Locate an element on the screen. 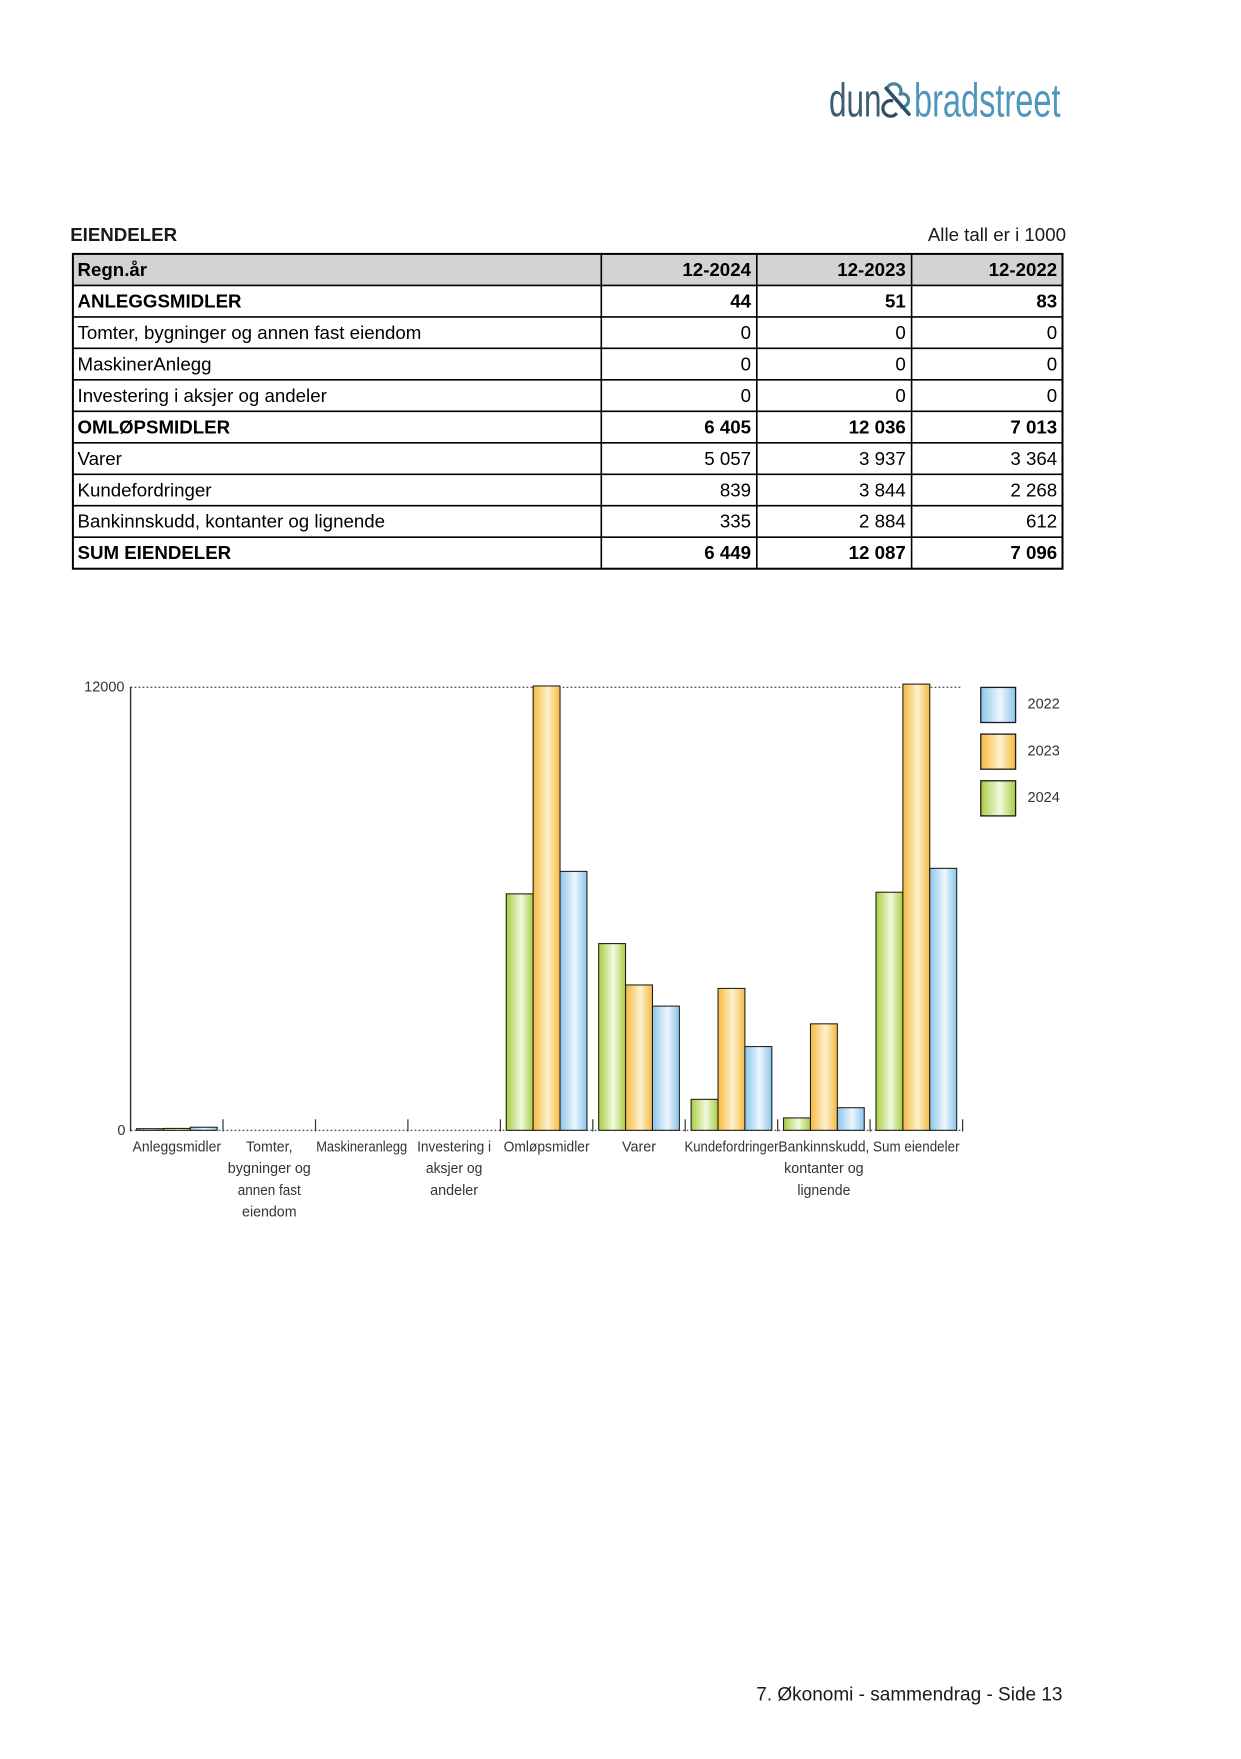 The height and width of the screenshot is (1759, 1241). svg-text: 12000 is located at coordinates (104, 688).